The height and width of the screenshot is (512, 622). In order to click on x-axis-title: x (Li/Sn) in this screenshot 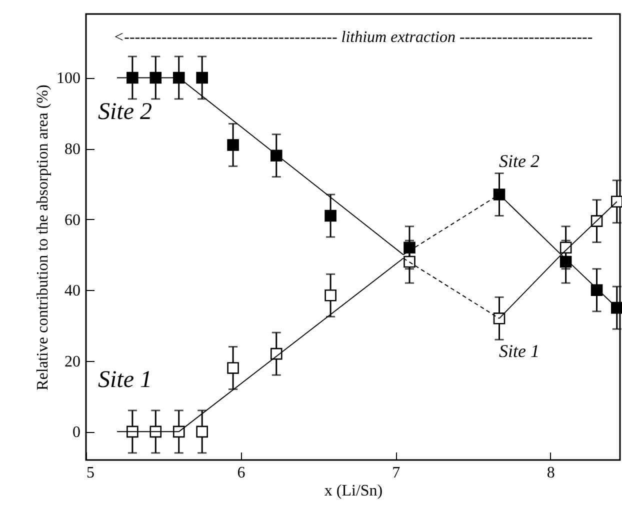, I will do `click(353, 491)`.